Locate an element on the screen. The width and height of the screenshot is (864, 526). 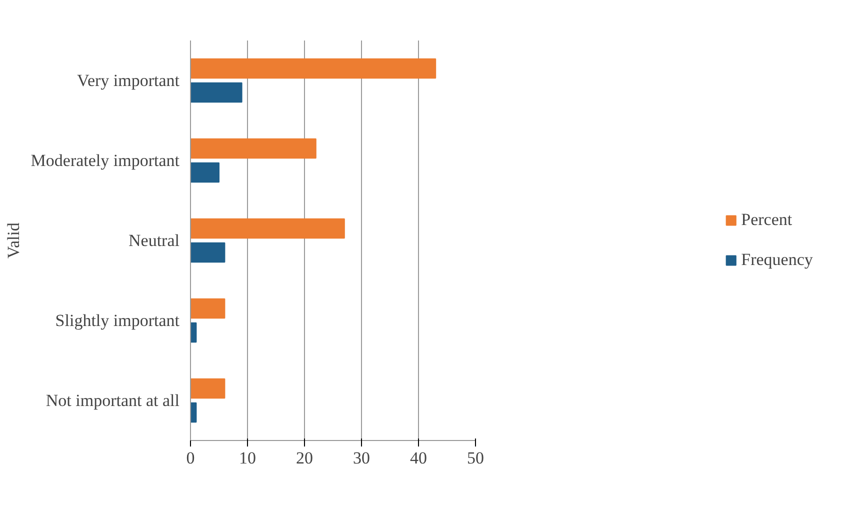
y-tick-label: Very important is located at coordinates (128, 80).